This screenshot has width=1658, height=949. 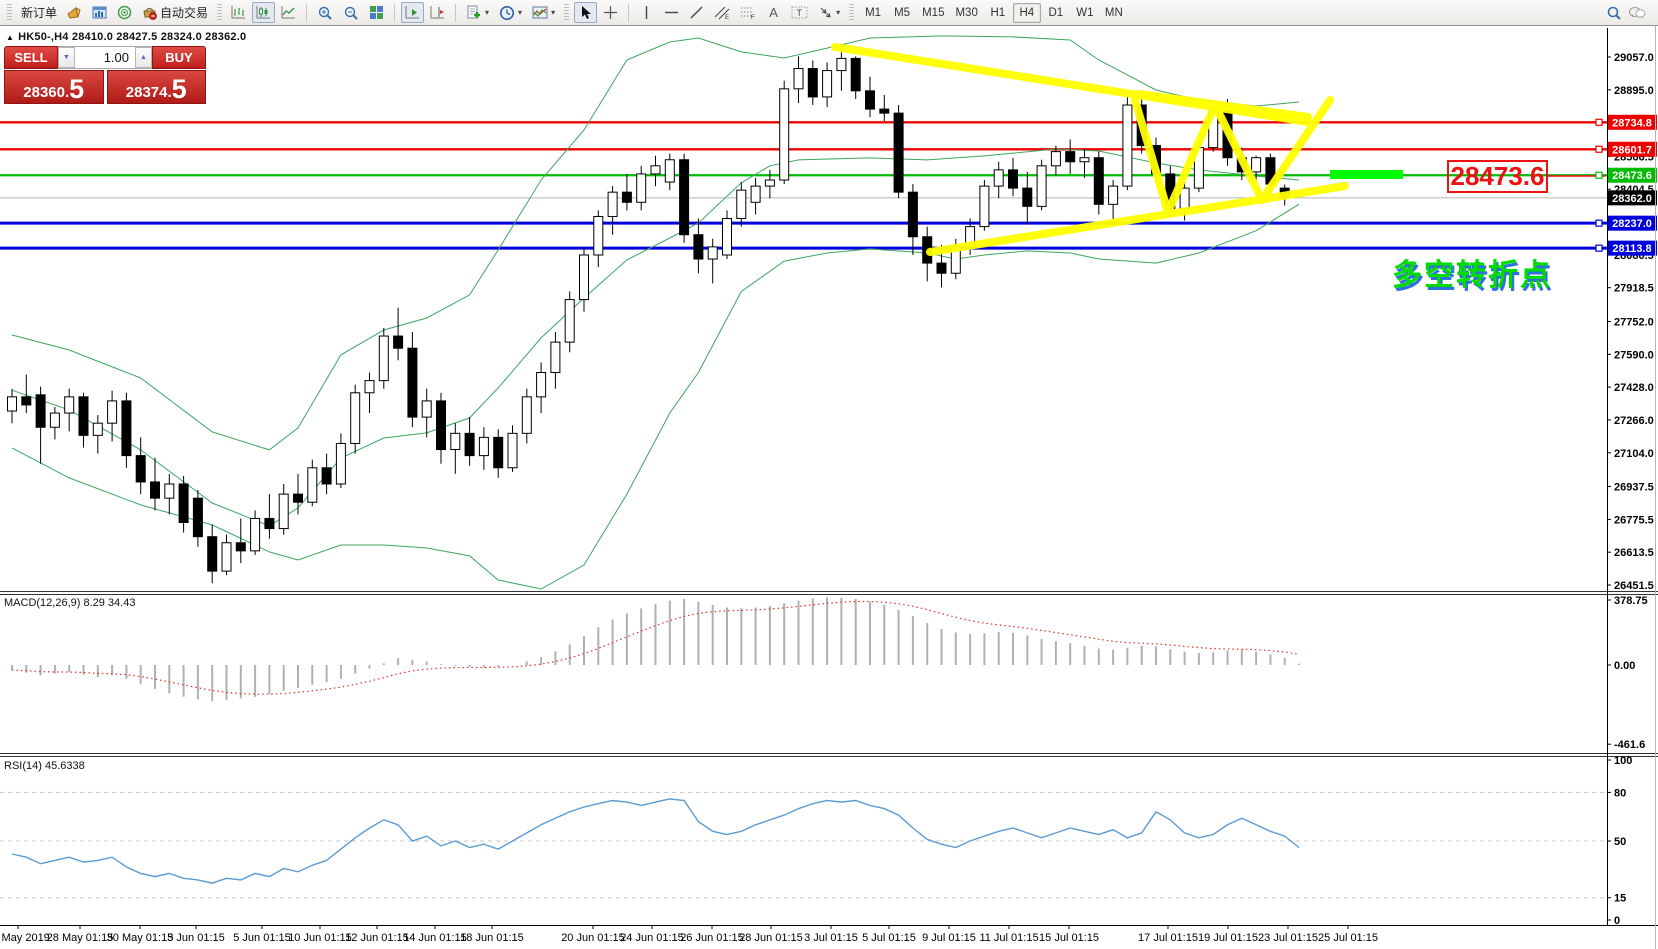 I want to click on timeframe-button-MN: MN, so click(x=1113, y=12).